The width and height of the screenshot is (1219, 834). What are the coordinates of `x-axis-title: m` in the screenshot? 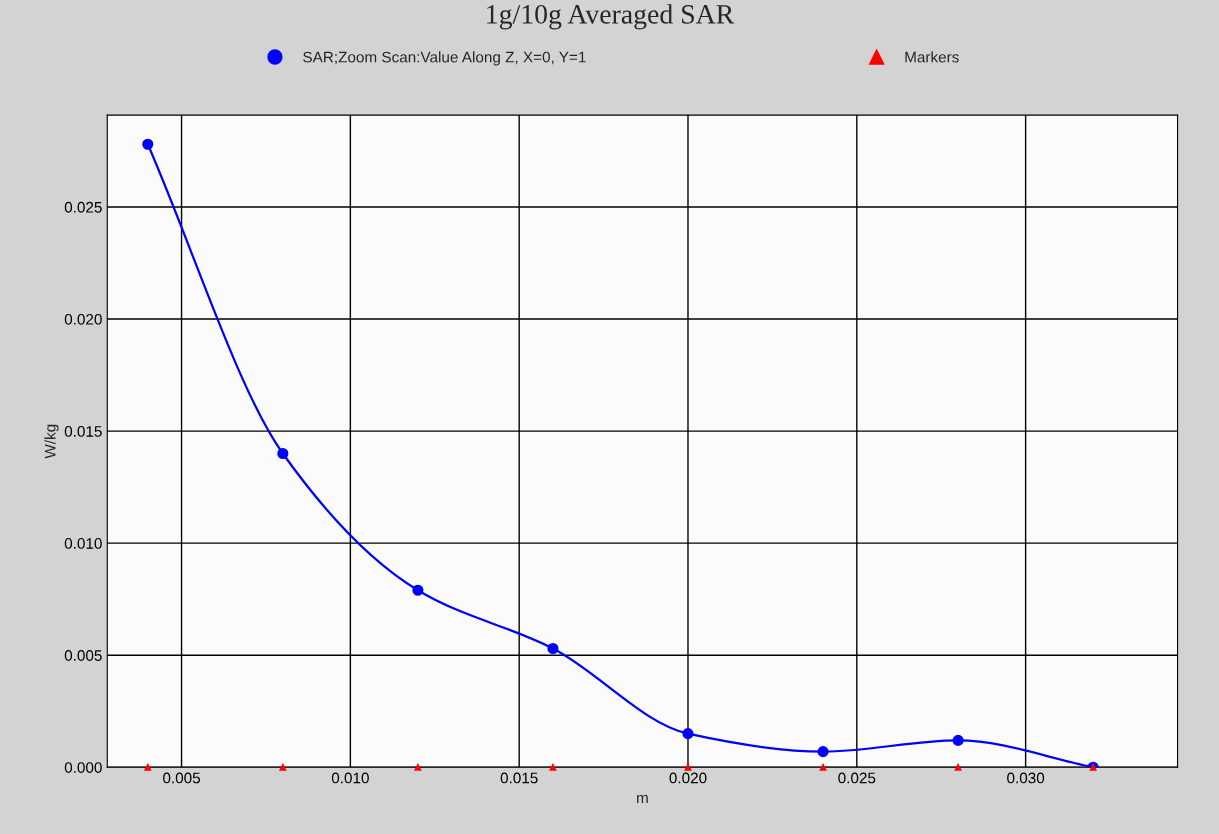 It's located at (642, 799).